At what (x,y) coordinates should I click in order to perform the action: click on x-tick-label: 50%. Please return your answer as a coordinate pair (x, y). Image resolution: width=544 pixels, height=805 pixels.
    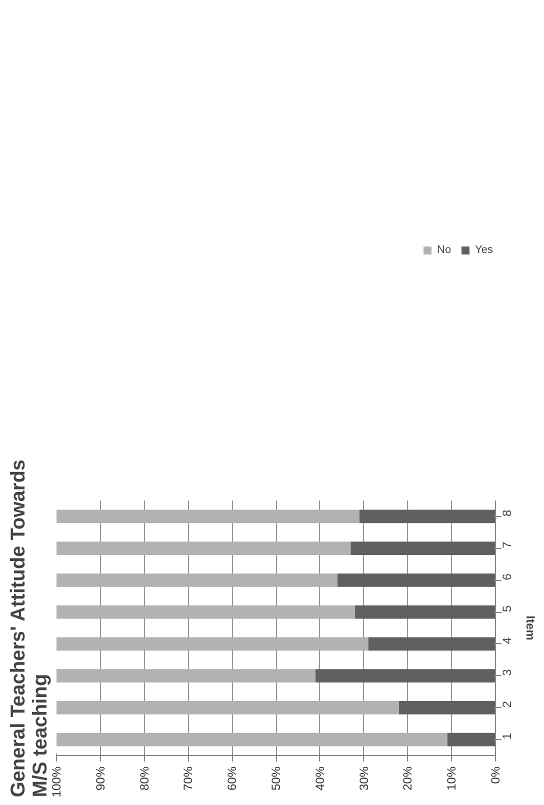
    Looking at the image, I should click on (276, 778).